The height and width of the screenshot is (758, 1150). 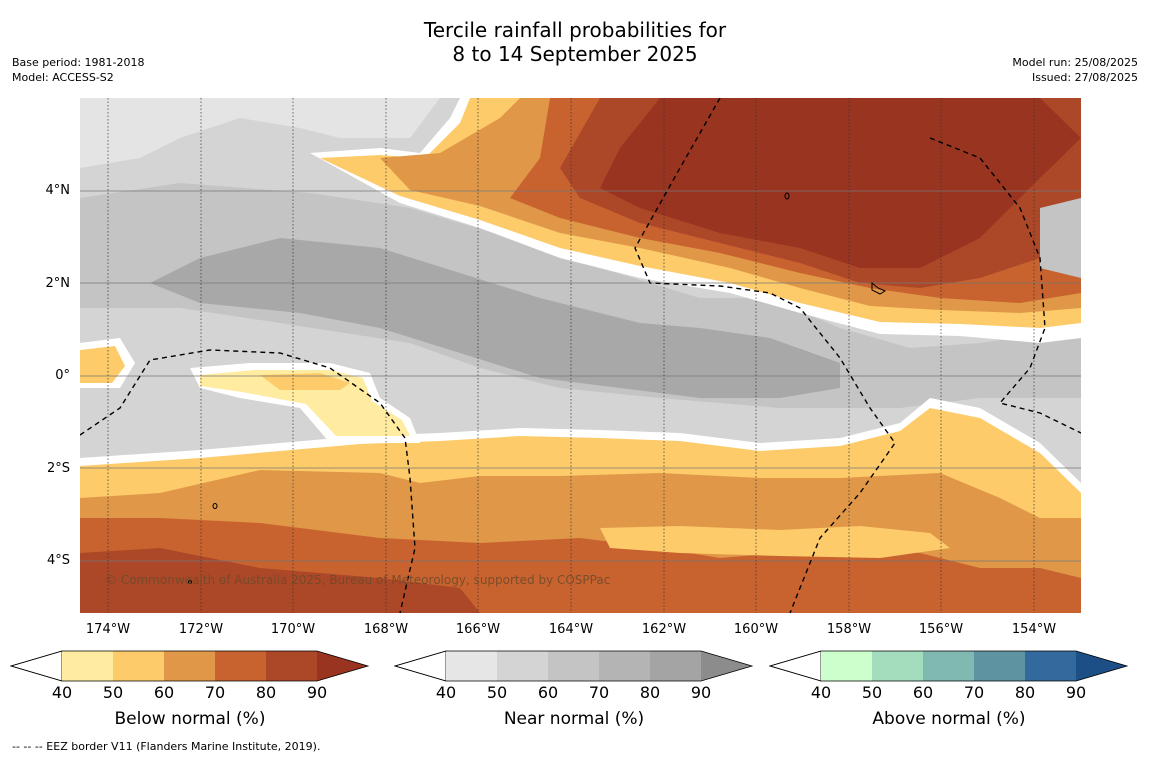 What do you see at coordinates (664, 629) in the screenshot?
I see `lon-label-162w: 162°W` at bounding box center [664, 629].